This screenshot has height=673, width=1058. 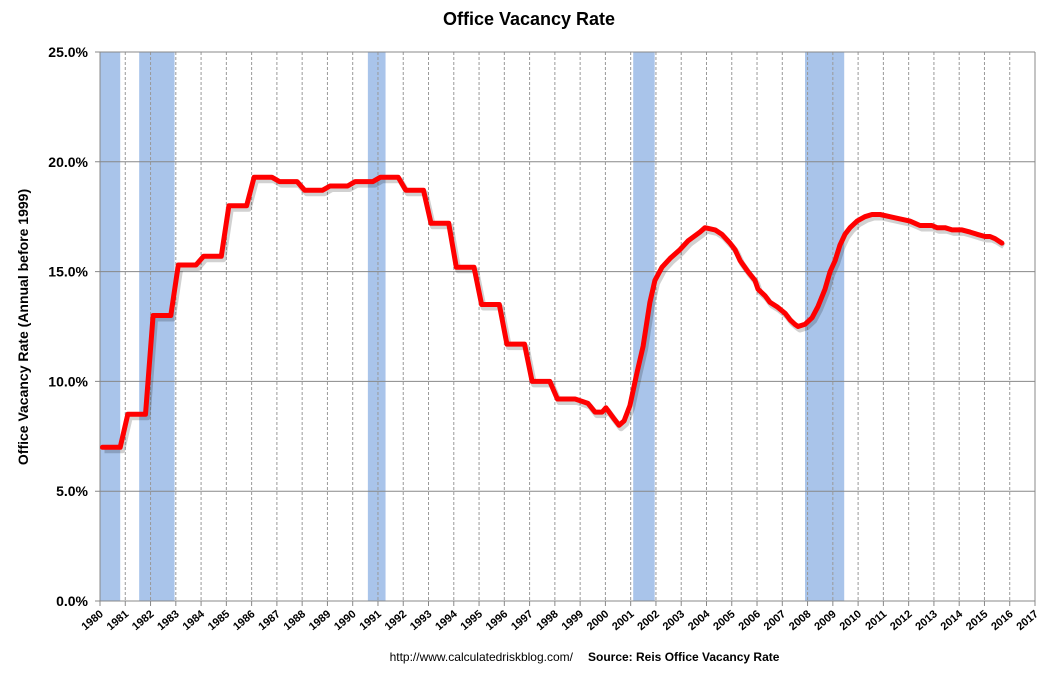 I want to click on x-tick-label: 2013, so click(x=926, y=620).